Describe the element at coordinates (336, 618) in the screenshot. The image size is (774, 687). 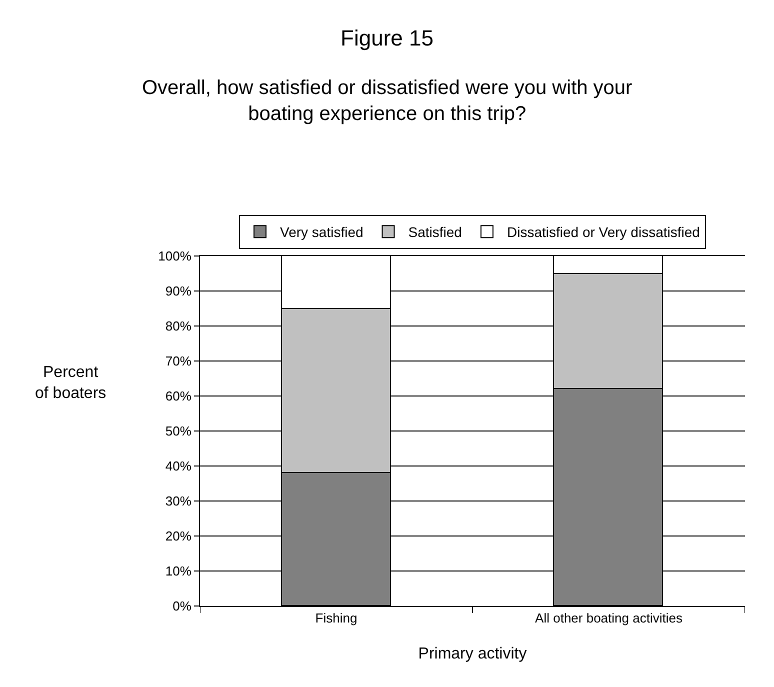
I see `x-tick-label: Fishing` at that location.